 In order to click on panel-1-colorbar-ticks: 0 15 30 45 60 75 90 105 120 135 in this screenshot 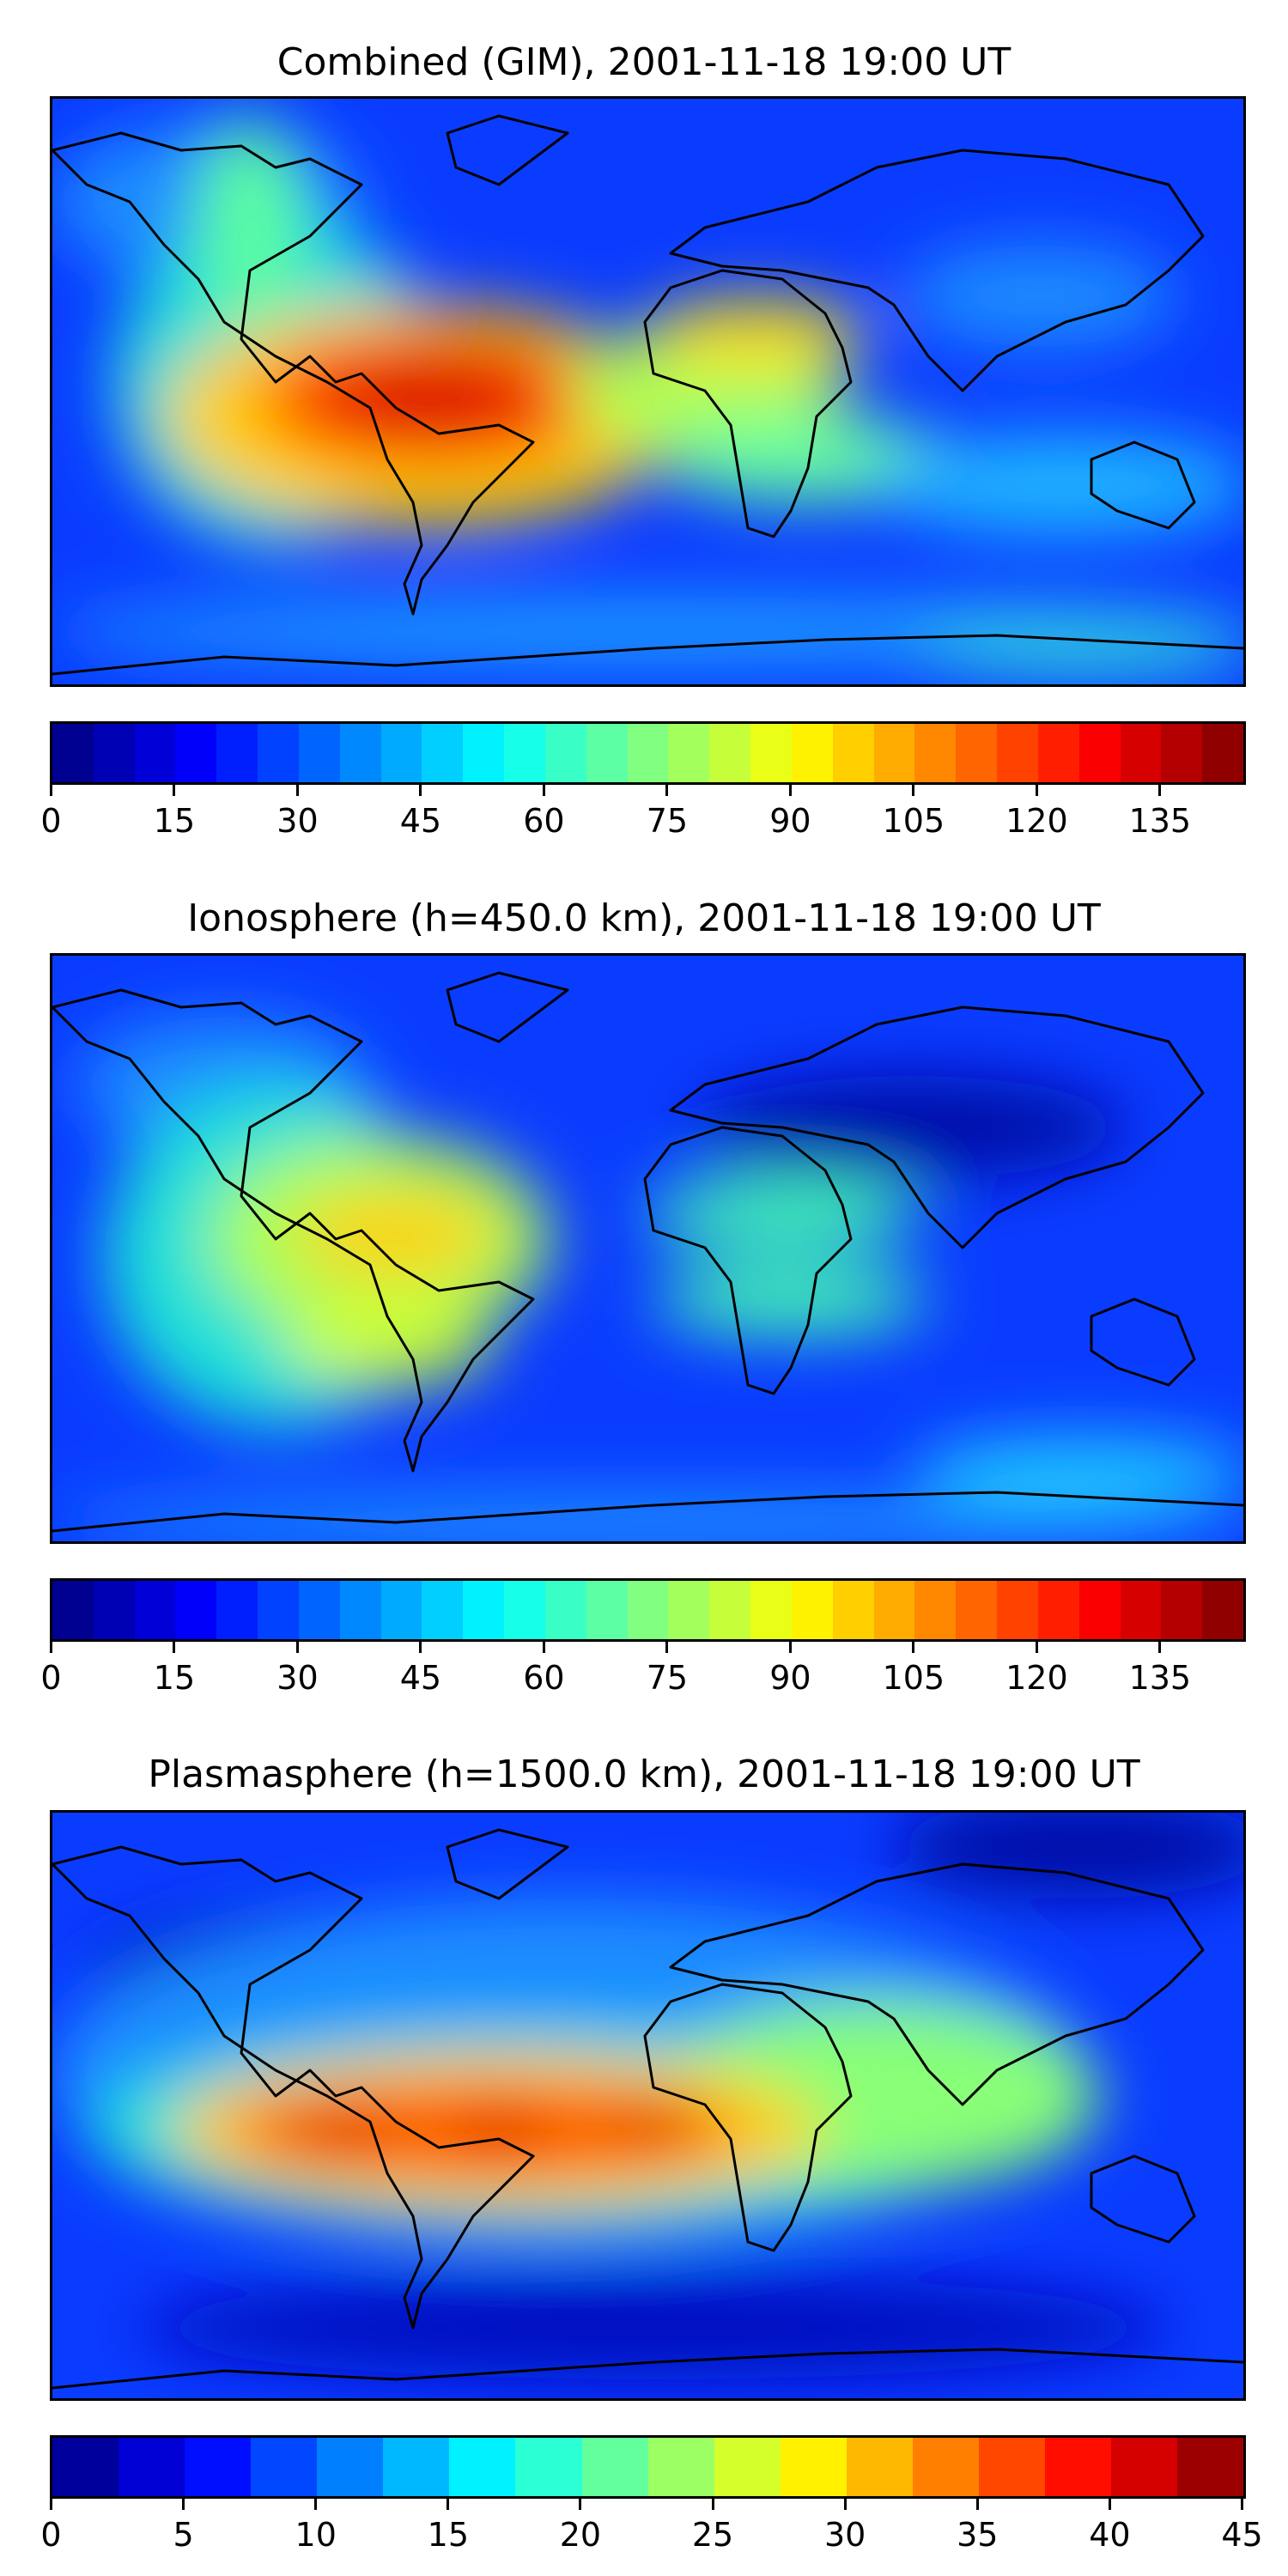, I will do `click(643, 812)`.